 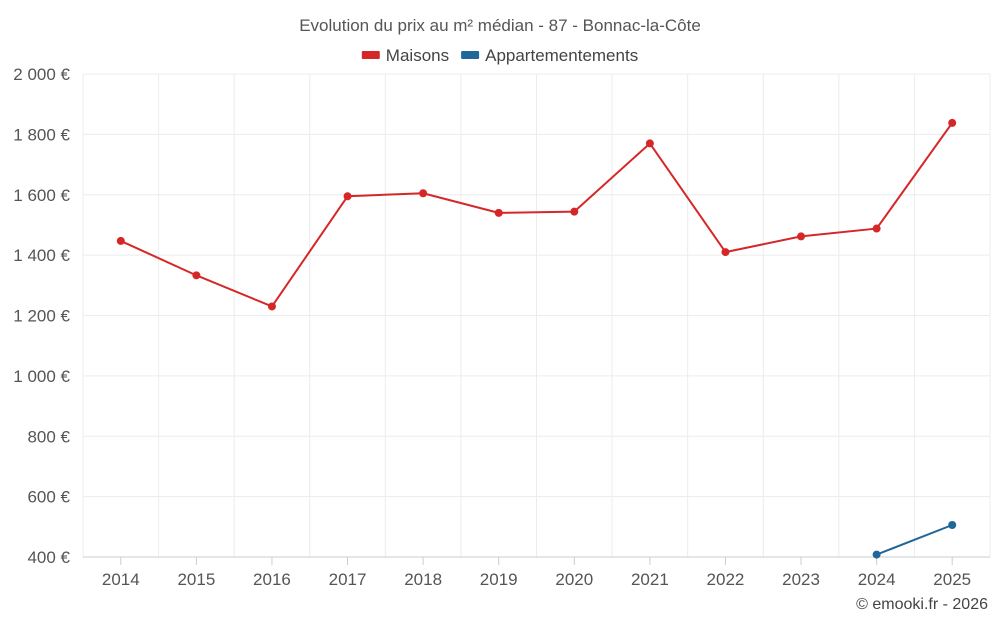 I want to click on y-tick-label: 1 800 €, so click(x=41, y=134).